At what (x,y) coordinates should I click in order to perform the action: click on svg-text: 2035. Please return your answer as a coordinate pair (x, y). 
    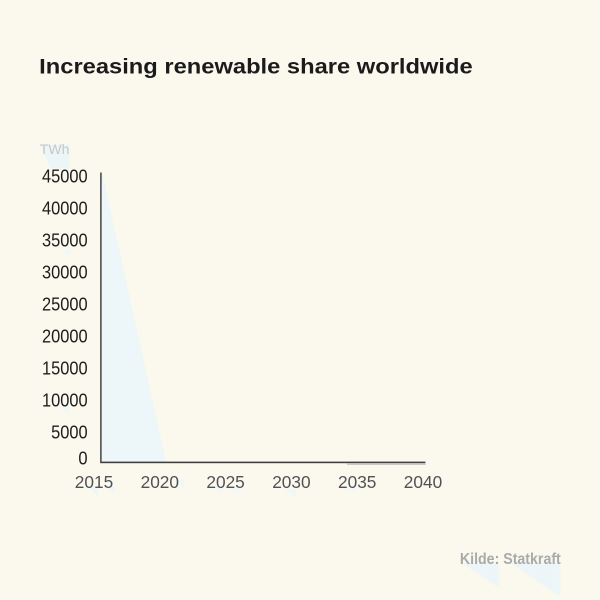
    Looking at the image, I should click on (357, 482).